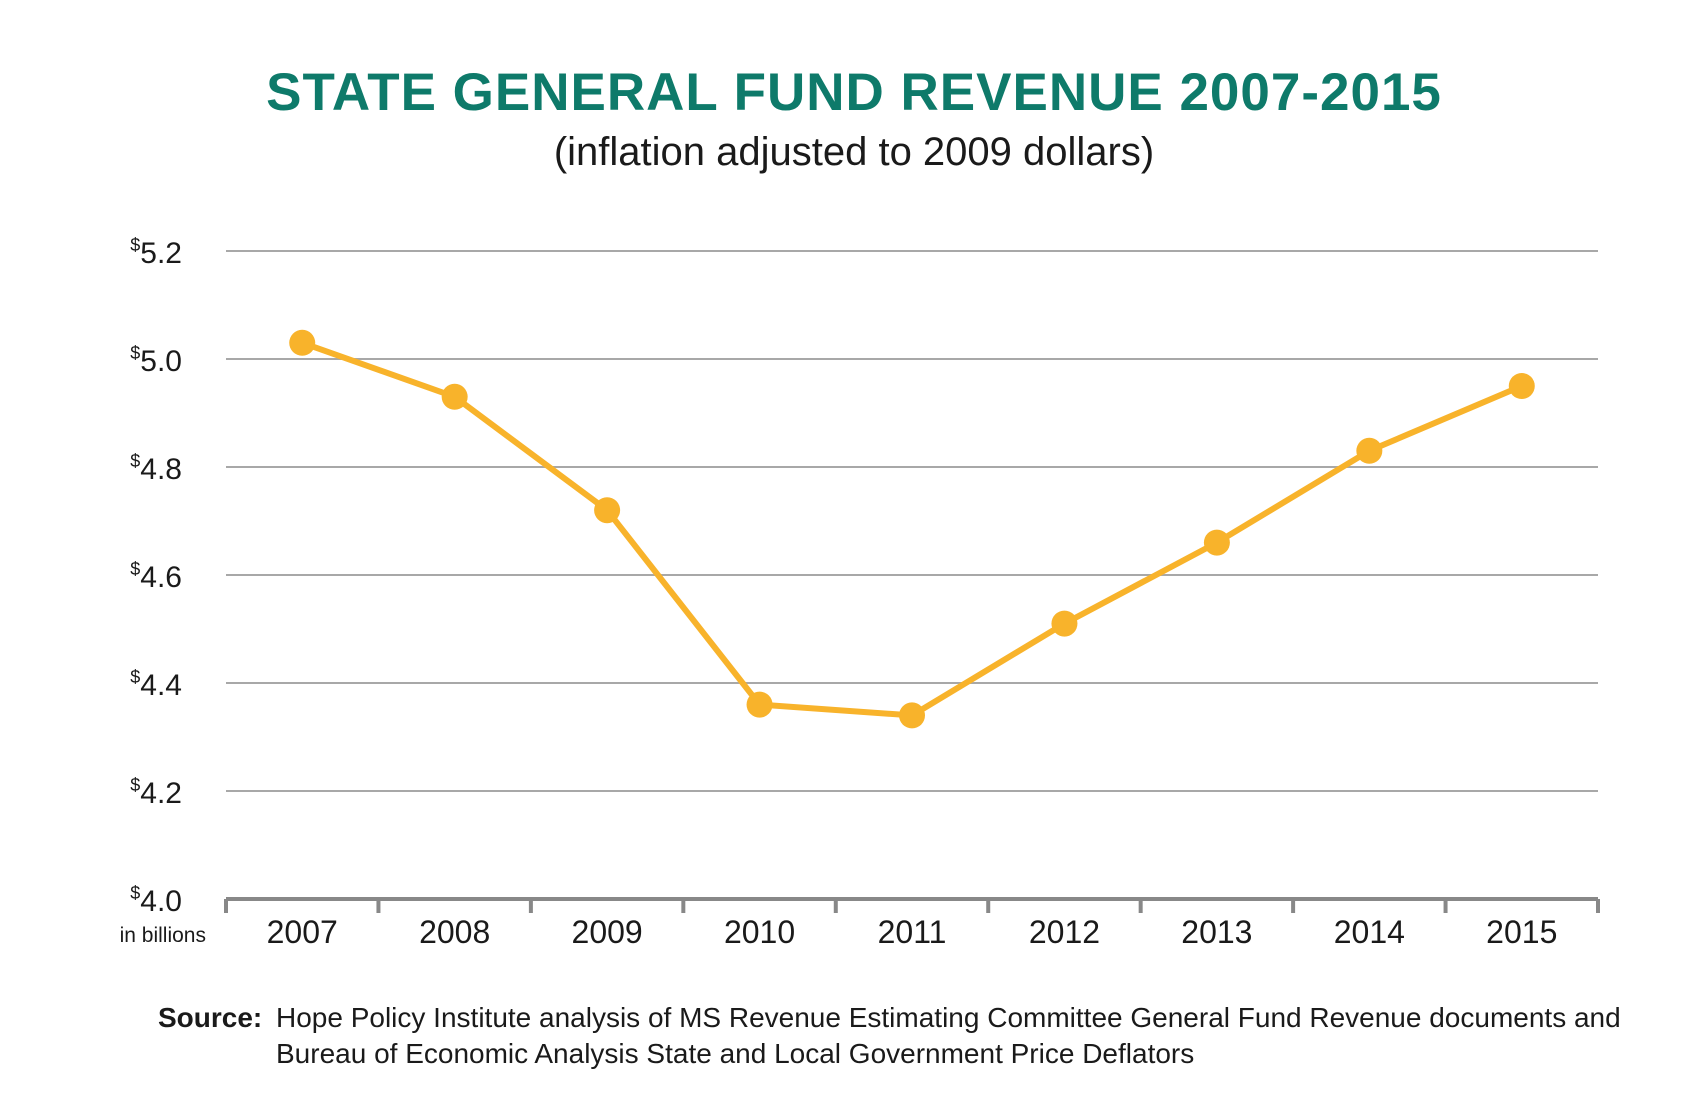  Describe the element at coordinates (156, 576) in the screenshot. I see `y-tick-label: $4.6` at that location.